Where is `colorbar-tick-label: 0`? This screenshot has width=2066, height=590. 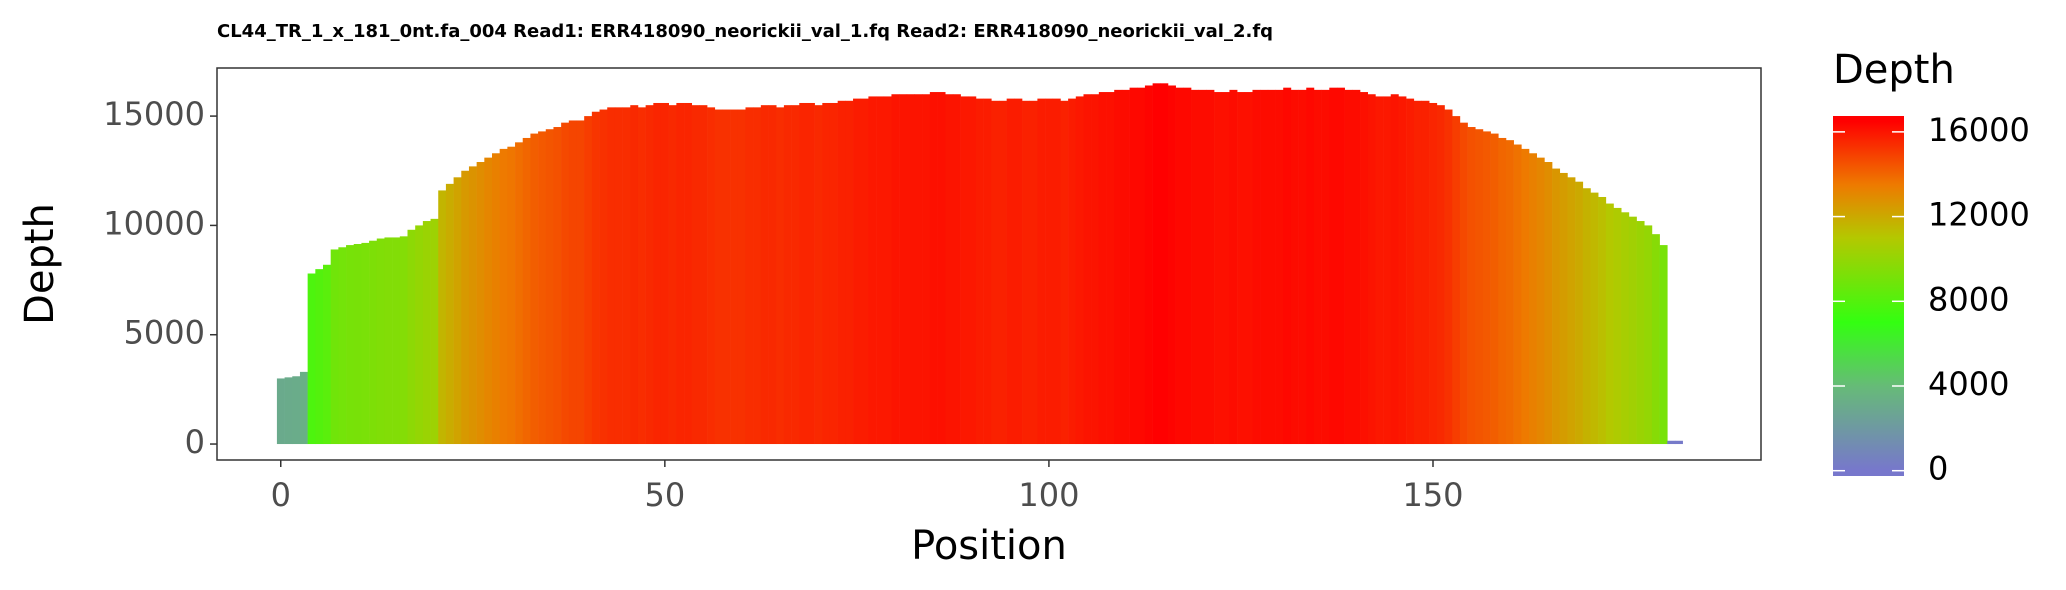
colorbar-tick-label: 0 is located at coordinates (1938, 469).